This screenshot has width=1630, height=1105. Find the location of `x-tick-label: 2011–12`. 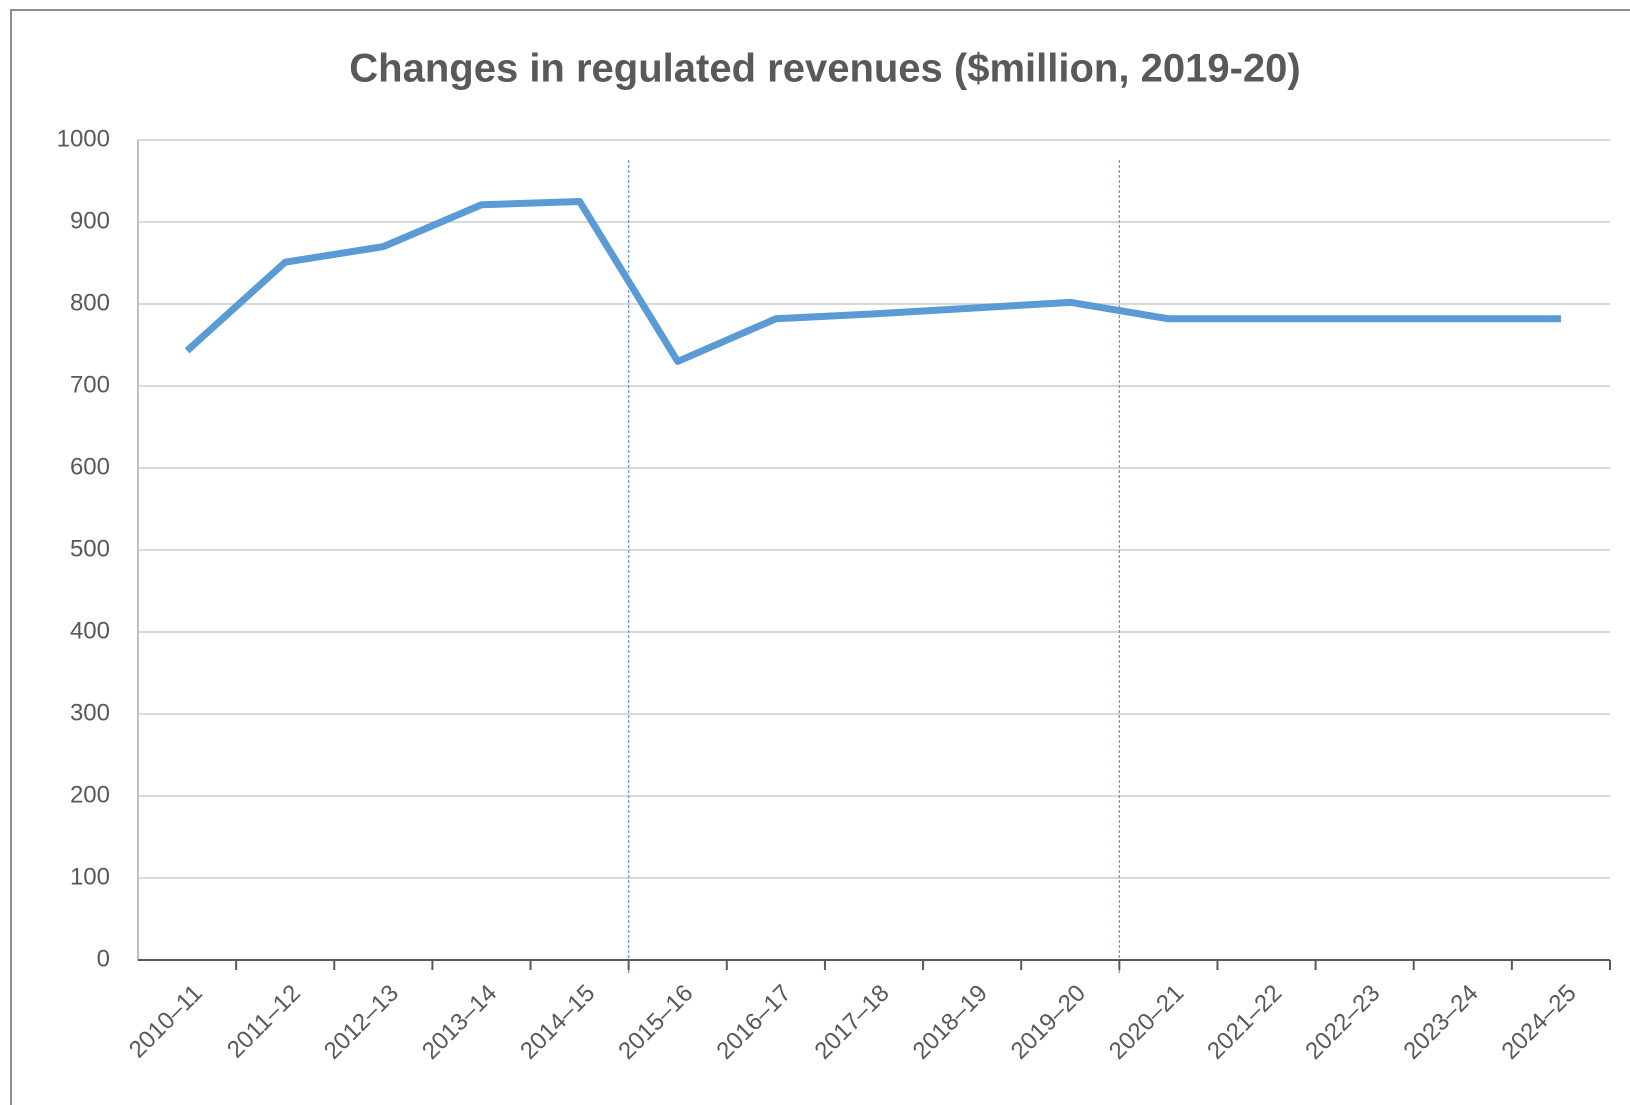

x-tick-label: 2011–12 is located at coordinates (264, 1022).